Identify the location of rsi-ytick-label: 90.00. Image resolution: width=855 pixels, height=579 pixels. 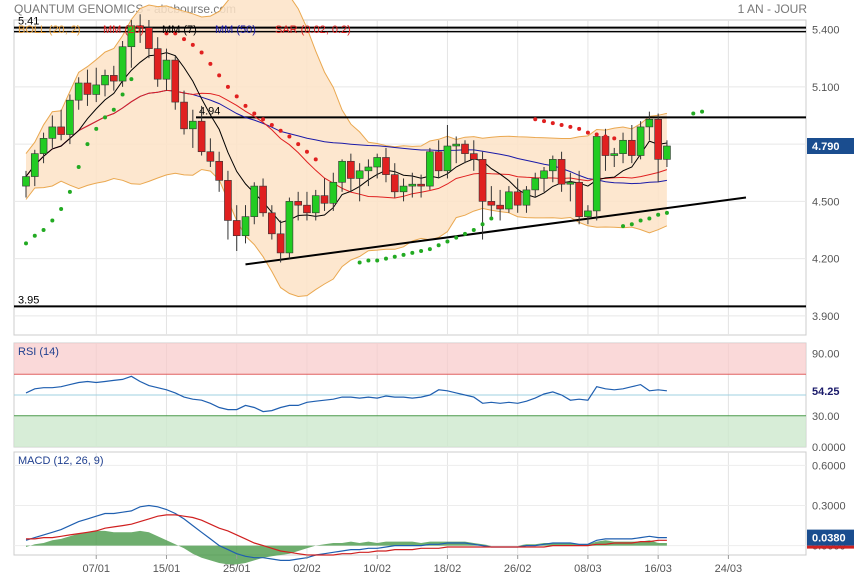
(826, 354).